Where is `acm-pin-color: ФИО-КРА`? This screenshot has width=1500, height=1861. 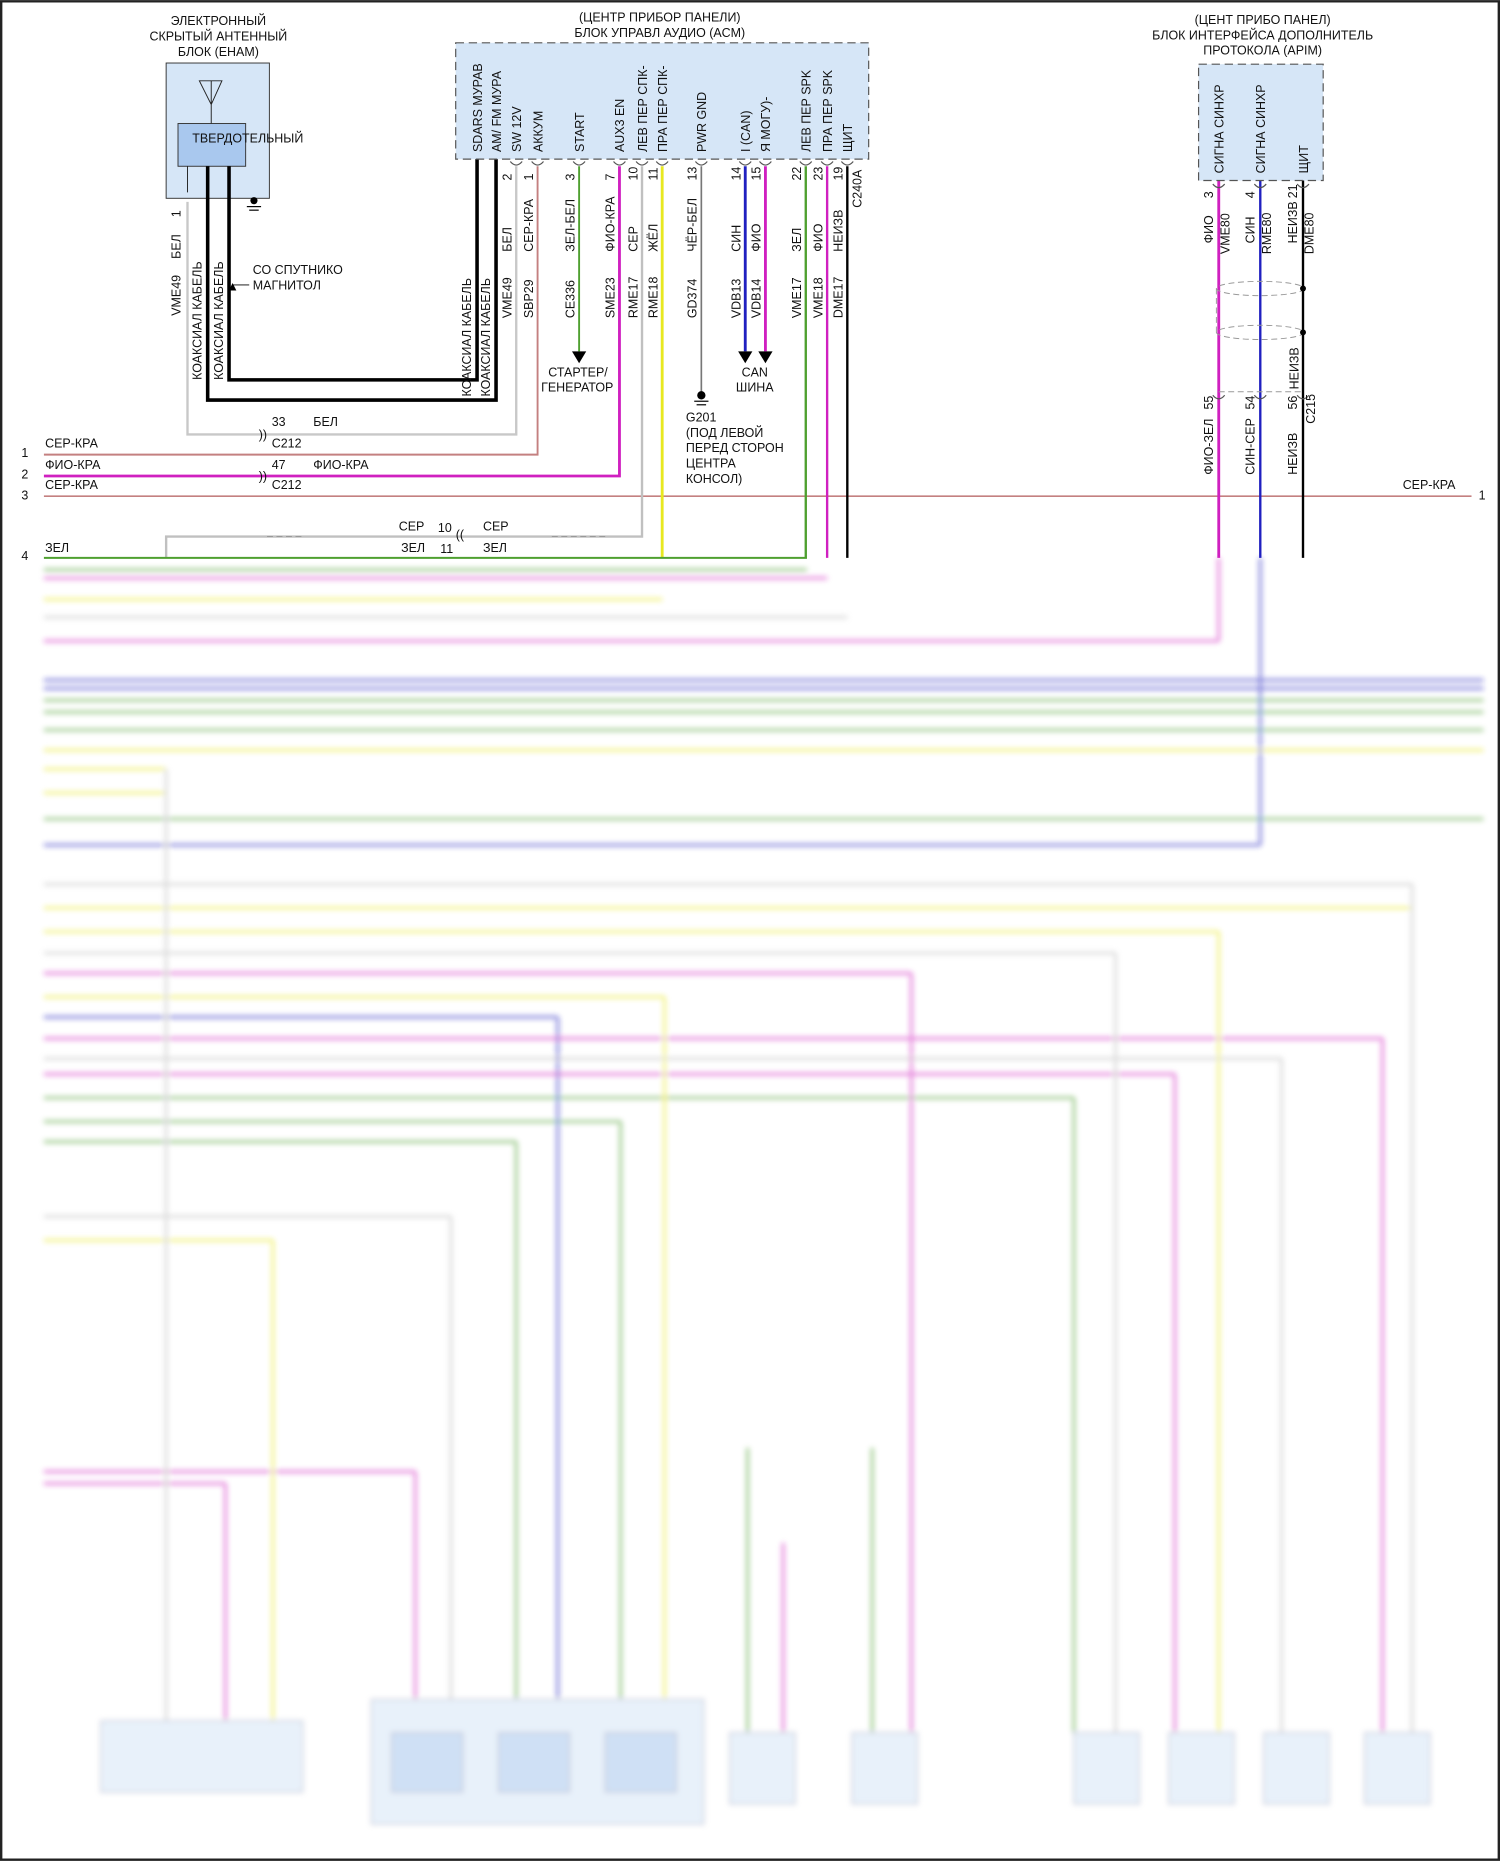 acm-pin-color: ФИО-КРА is located at coordinates (611, 224).